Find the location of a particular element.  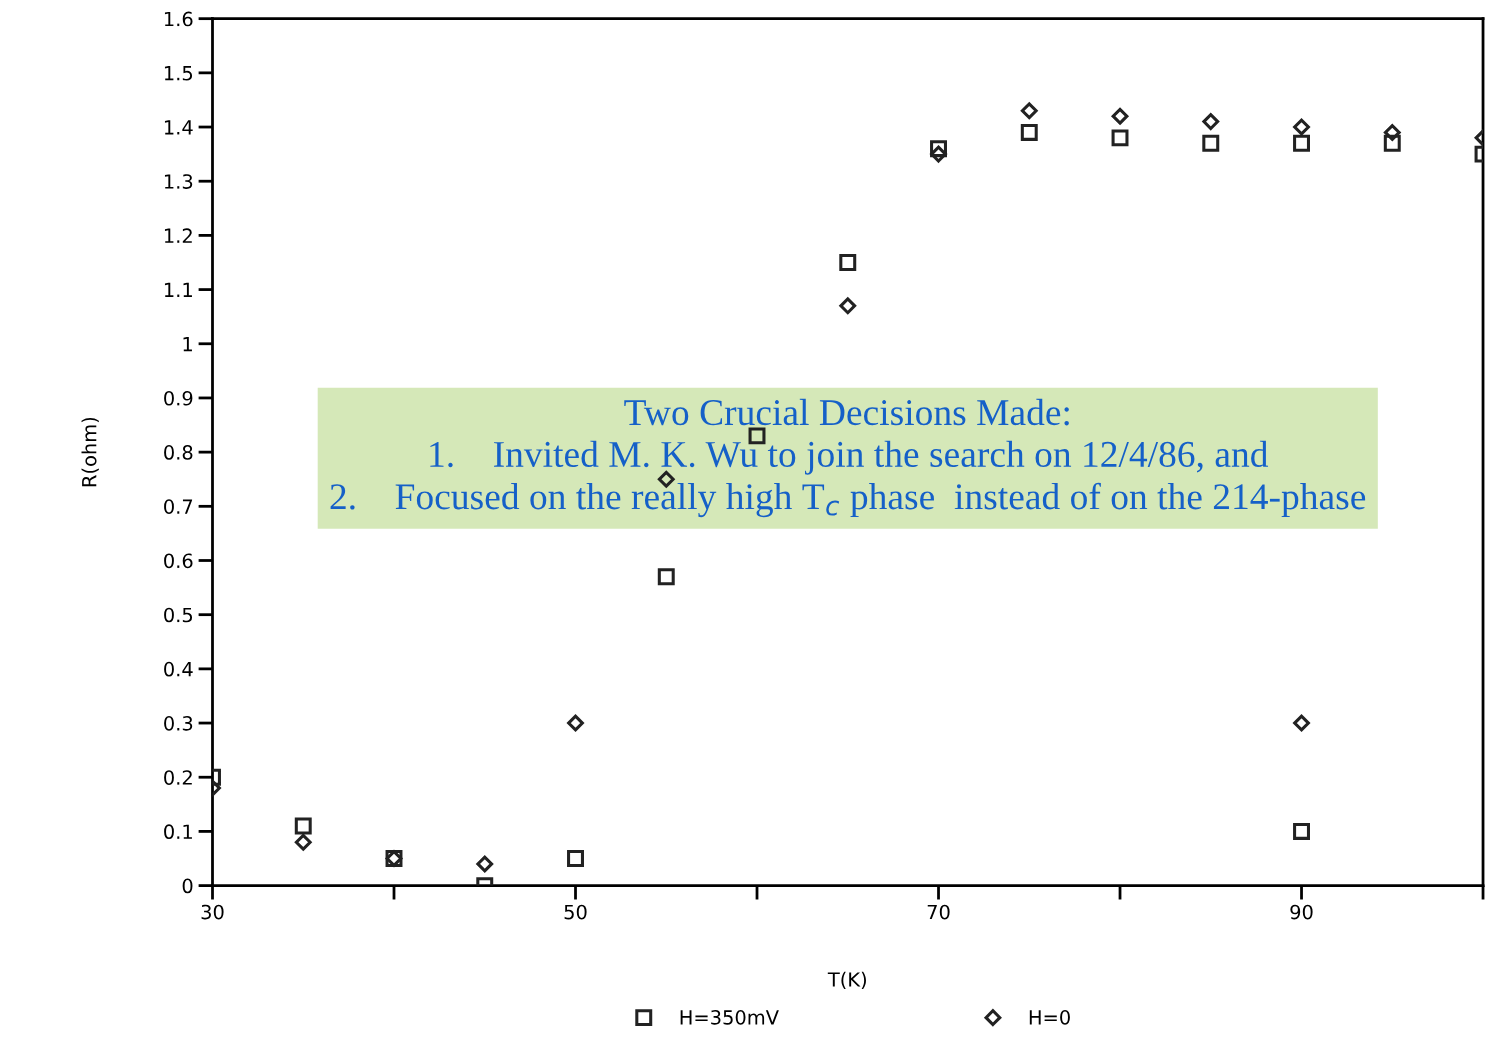

y-tick-label: 1.2 is located at coordinates (178, 235).